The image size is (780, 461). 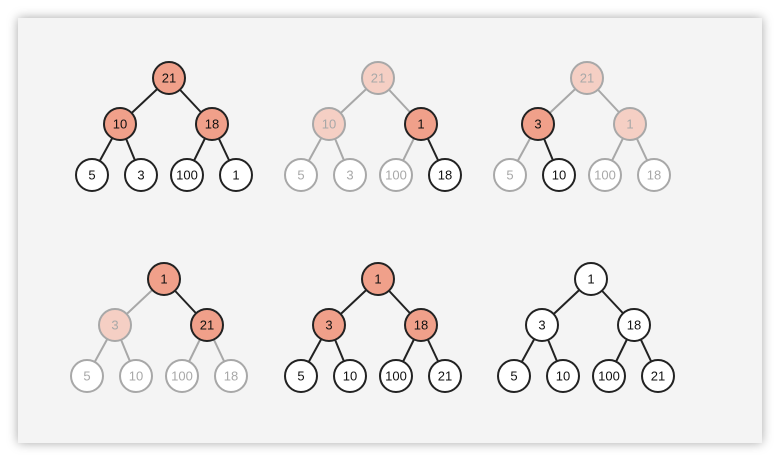 What do you see at coordinates (582, 126) in the screenshot?
I see `heap-tree-step-3: 21 3 1 5 10 100 18` at bounding box center [582, 126].